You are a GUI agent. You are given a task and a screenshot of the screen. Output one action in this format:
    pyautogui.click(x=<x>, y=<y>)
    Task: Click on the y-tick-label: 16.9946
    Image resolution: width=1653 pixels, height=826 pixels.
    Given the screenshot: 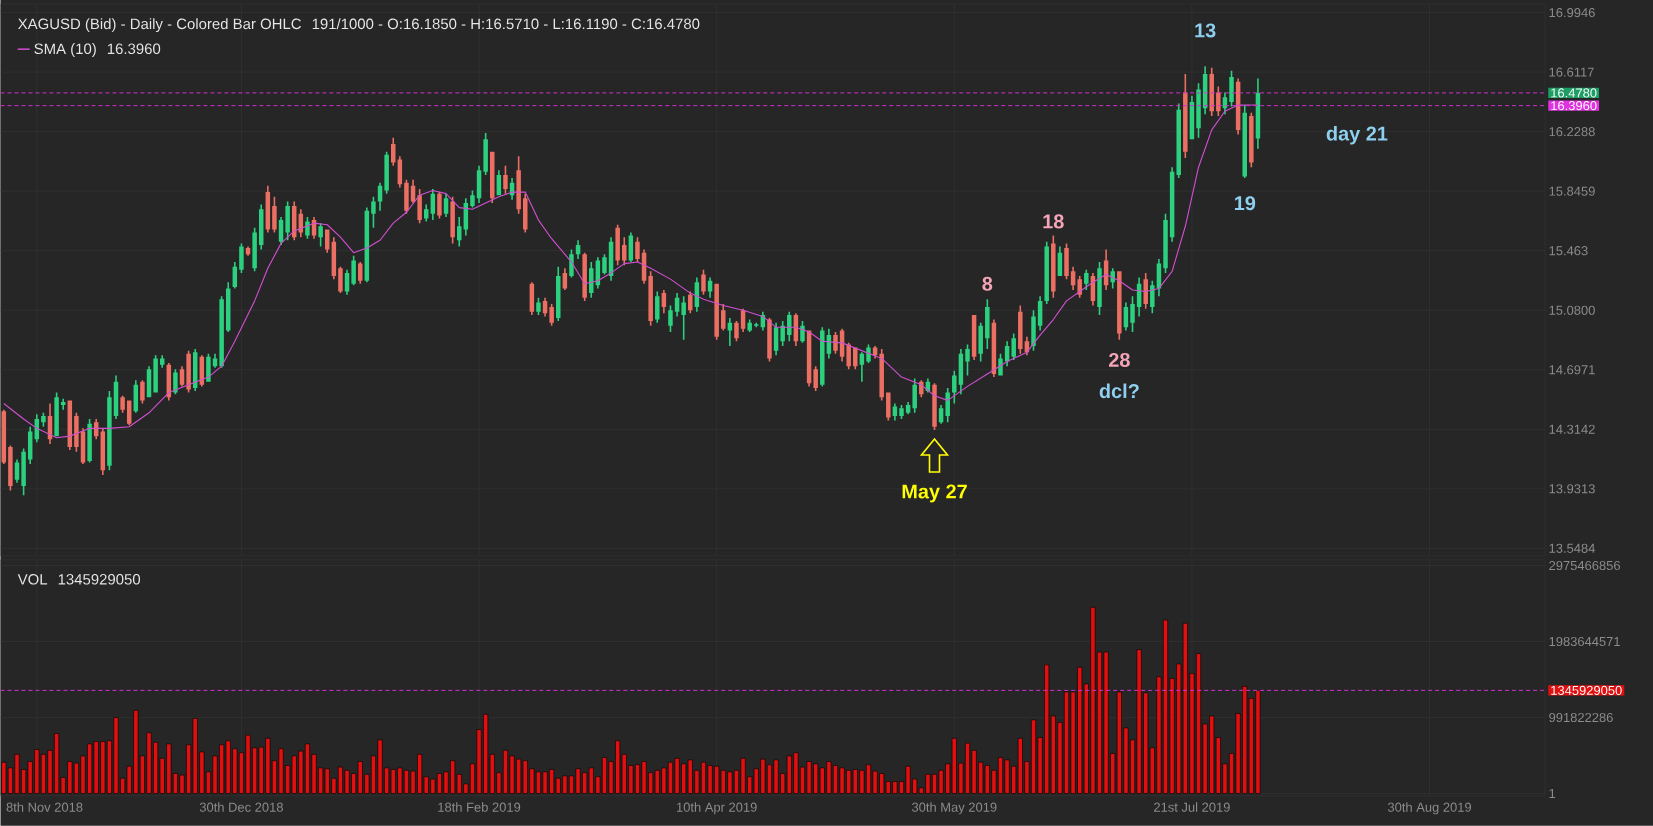 What is the action you would take?
    pyautogui.click(x=1572, y=13)
    